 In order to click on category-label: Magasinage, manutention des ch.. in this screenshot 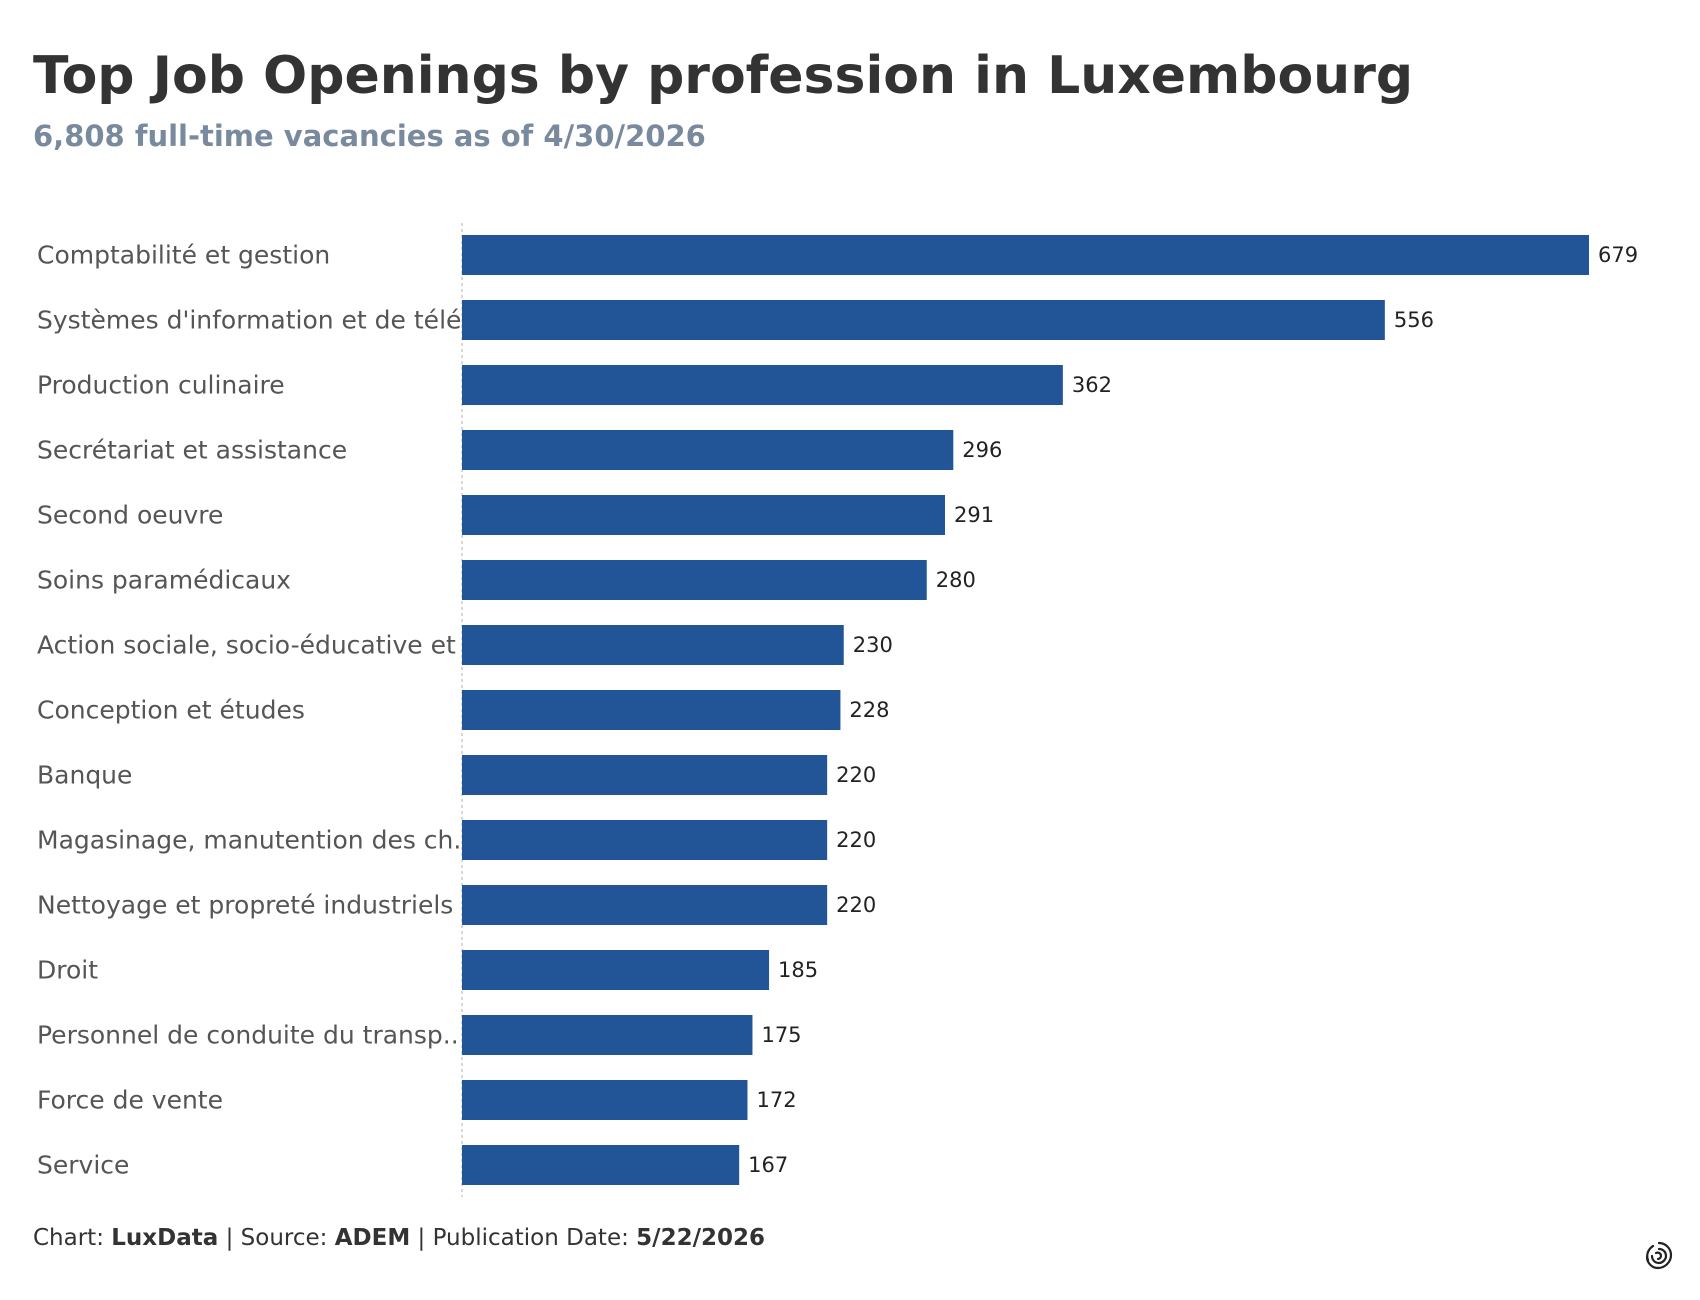, I will do `click(253, 840)`.